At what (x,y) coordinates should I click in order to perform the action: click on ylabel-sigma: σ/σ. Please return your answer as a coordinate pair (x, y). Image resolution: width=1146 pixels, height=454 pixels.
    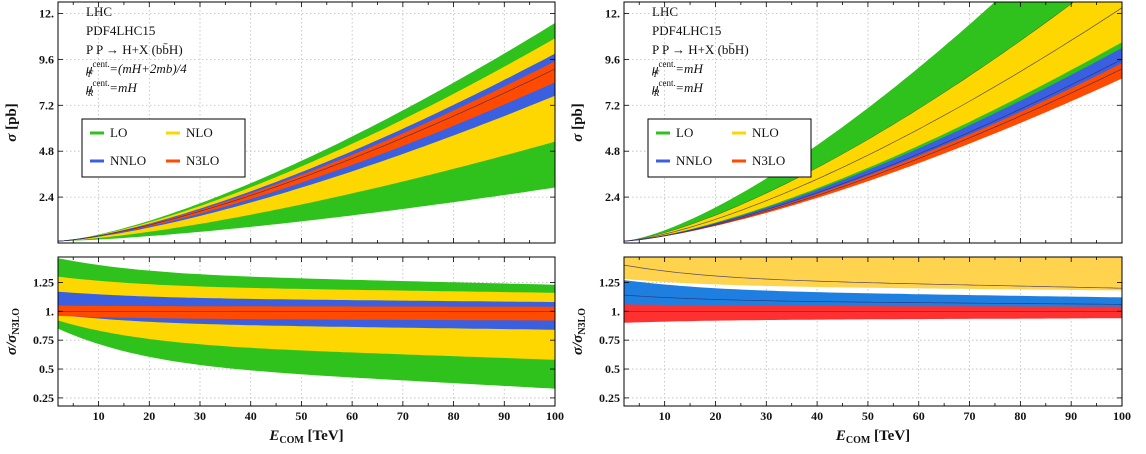
    Looking at the image, I should click on (12, 344).